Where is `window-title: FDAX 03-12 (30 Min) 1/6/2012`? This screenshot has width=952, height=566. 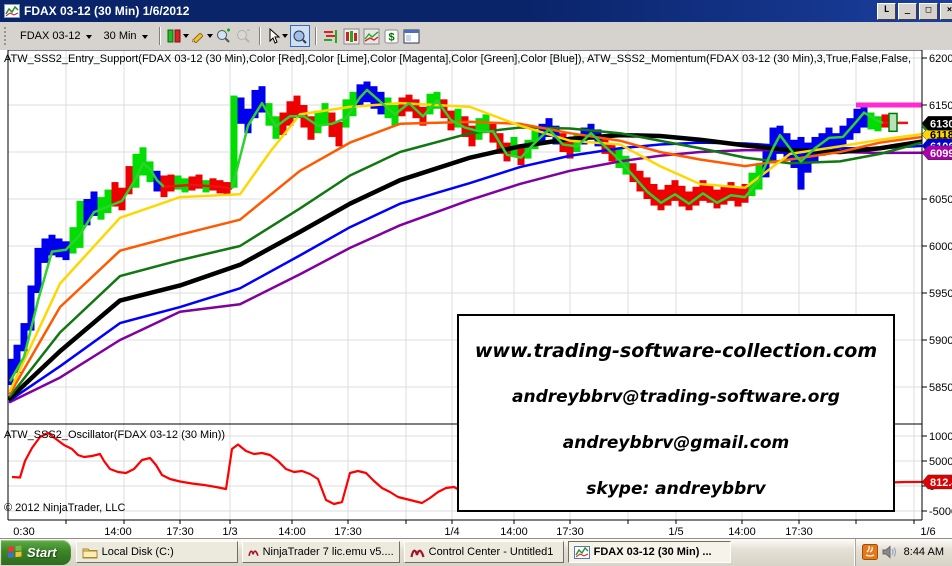 window-title: FDAX 03-12 (30 Min) 1/6/2012 is located at coordinates (107, 11).